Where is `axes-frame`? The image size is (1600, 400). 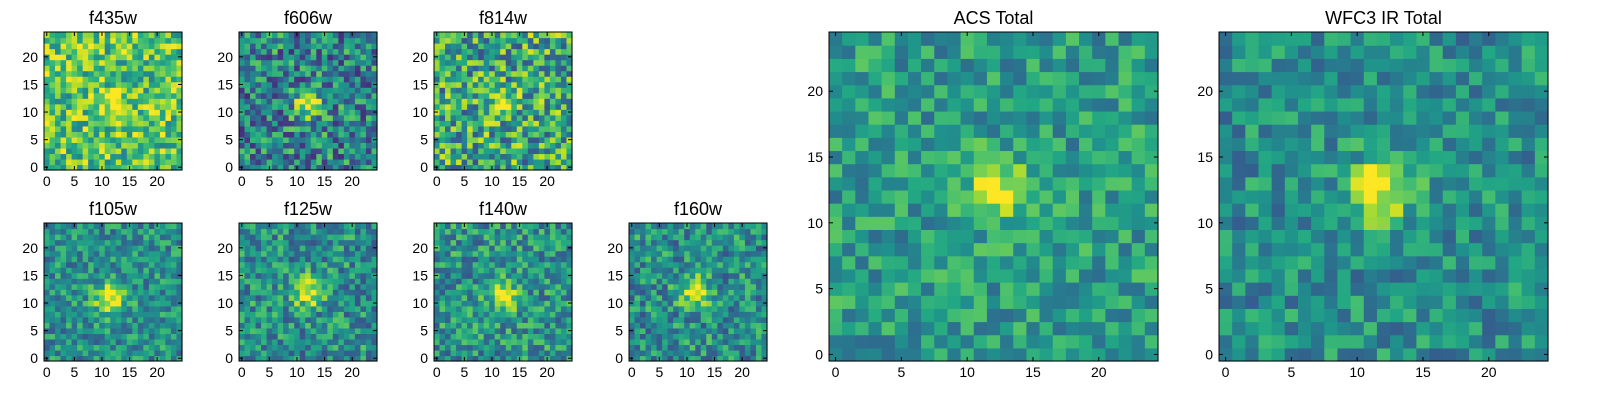 axes-frame is located at coordinates (503, 292).